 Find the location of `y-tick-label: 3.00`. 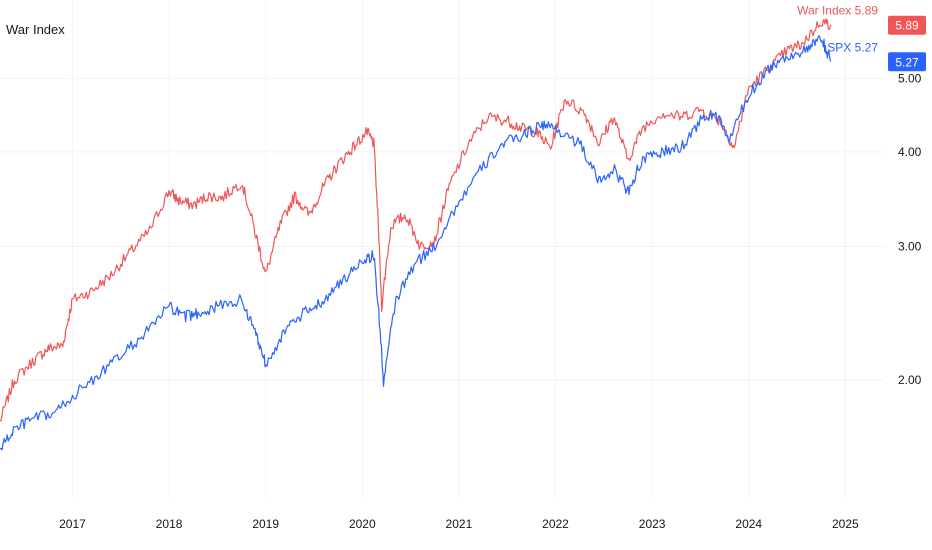

y-tick-label: 3.00 is located at coordinates (910, 246).